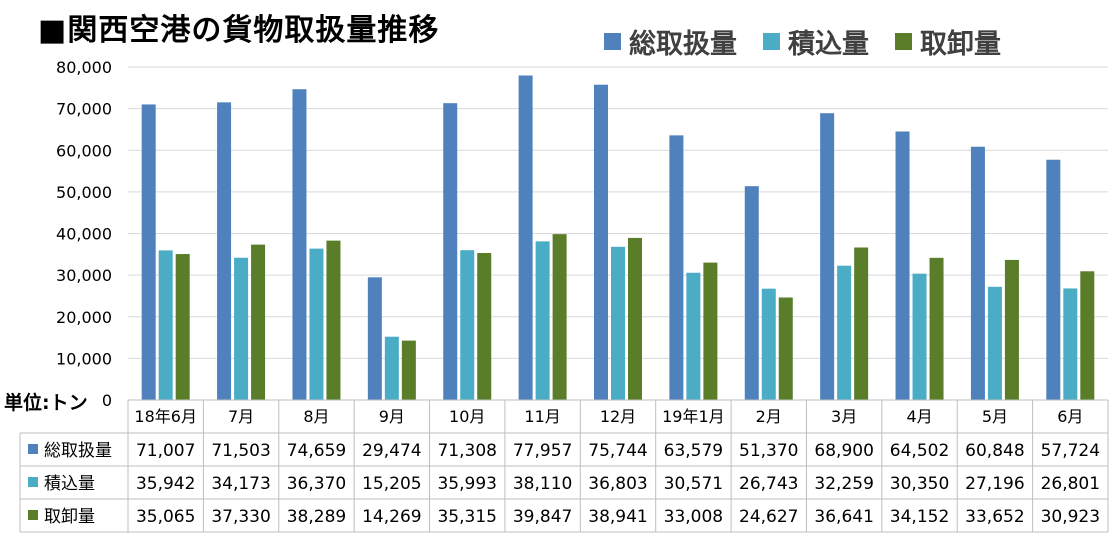 Image resolution: width=1118 pixels, height=537 pixels. What do you see at coordinates (960, 44) in the screenshot?
I see `legend-label-unloading: 取卸量` at bounding box center [960, 44].